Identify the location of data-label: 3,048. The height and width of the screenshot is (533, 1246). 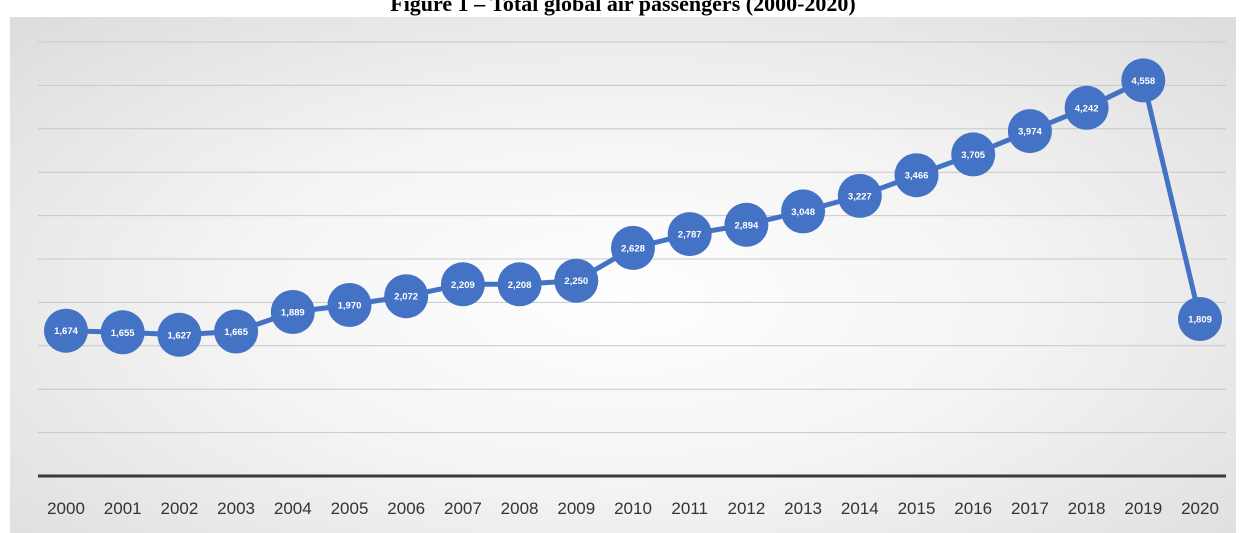
(803, 212).